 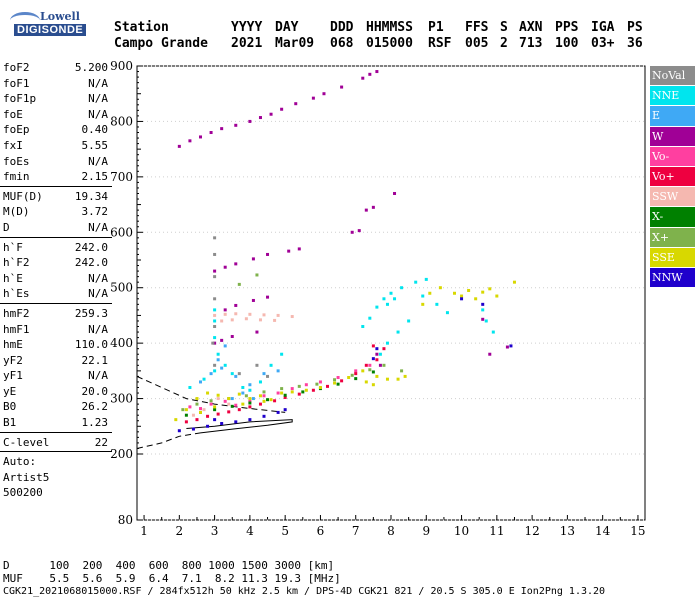 I want to click on header-row1-cell: PPS, so click(x=567, y=27).